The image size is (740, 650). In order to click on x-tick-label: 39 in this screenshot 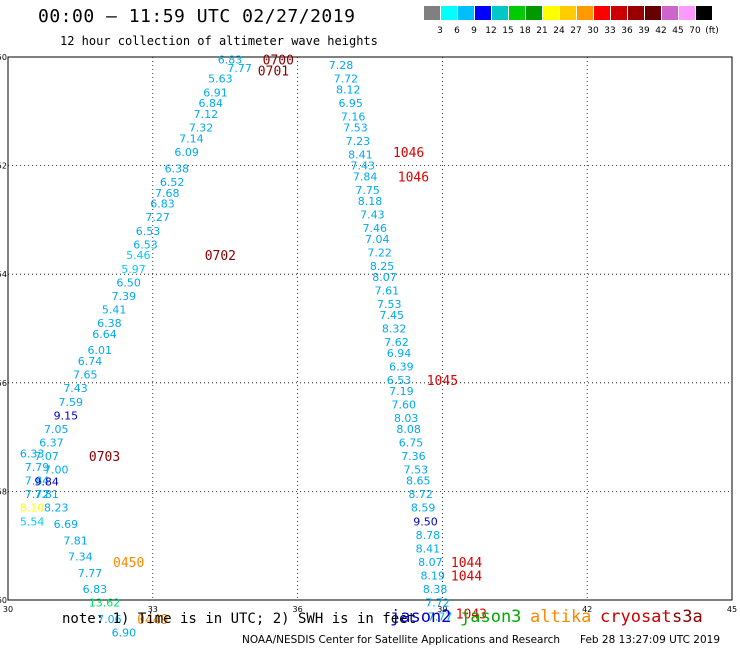, I will do `click(442, 609)`.